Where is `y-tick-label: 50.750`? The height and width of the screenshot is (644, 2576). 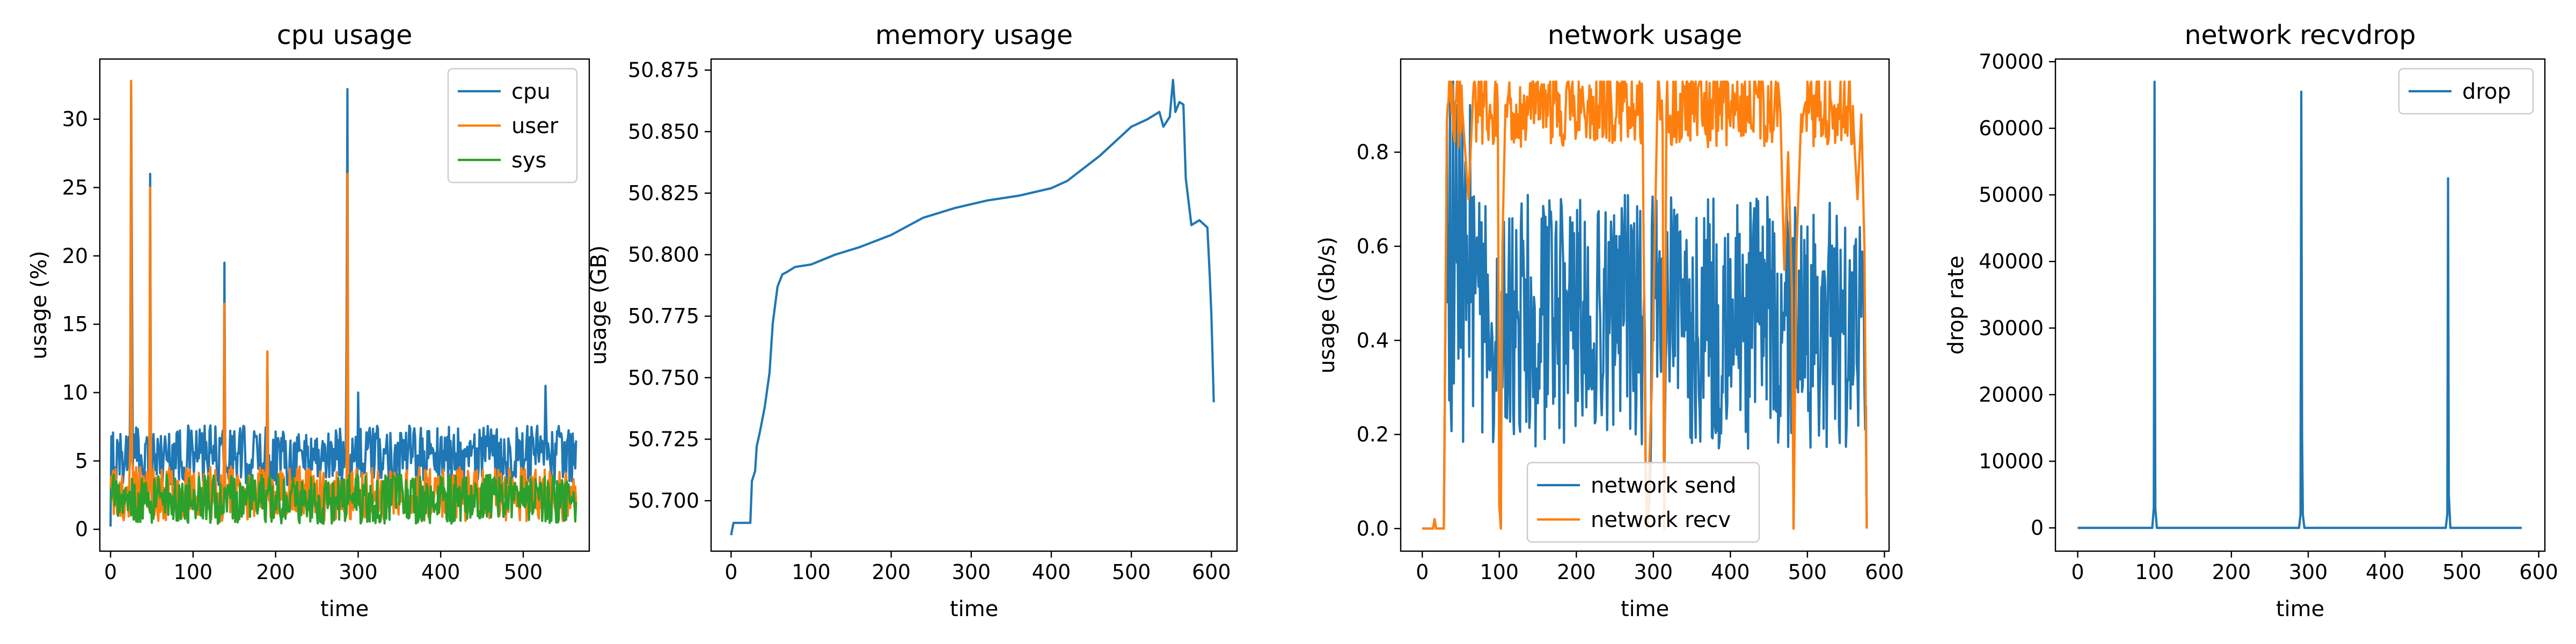
y-tick-label: 50.750 is located at coordinates (663, 378).